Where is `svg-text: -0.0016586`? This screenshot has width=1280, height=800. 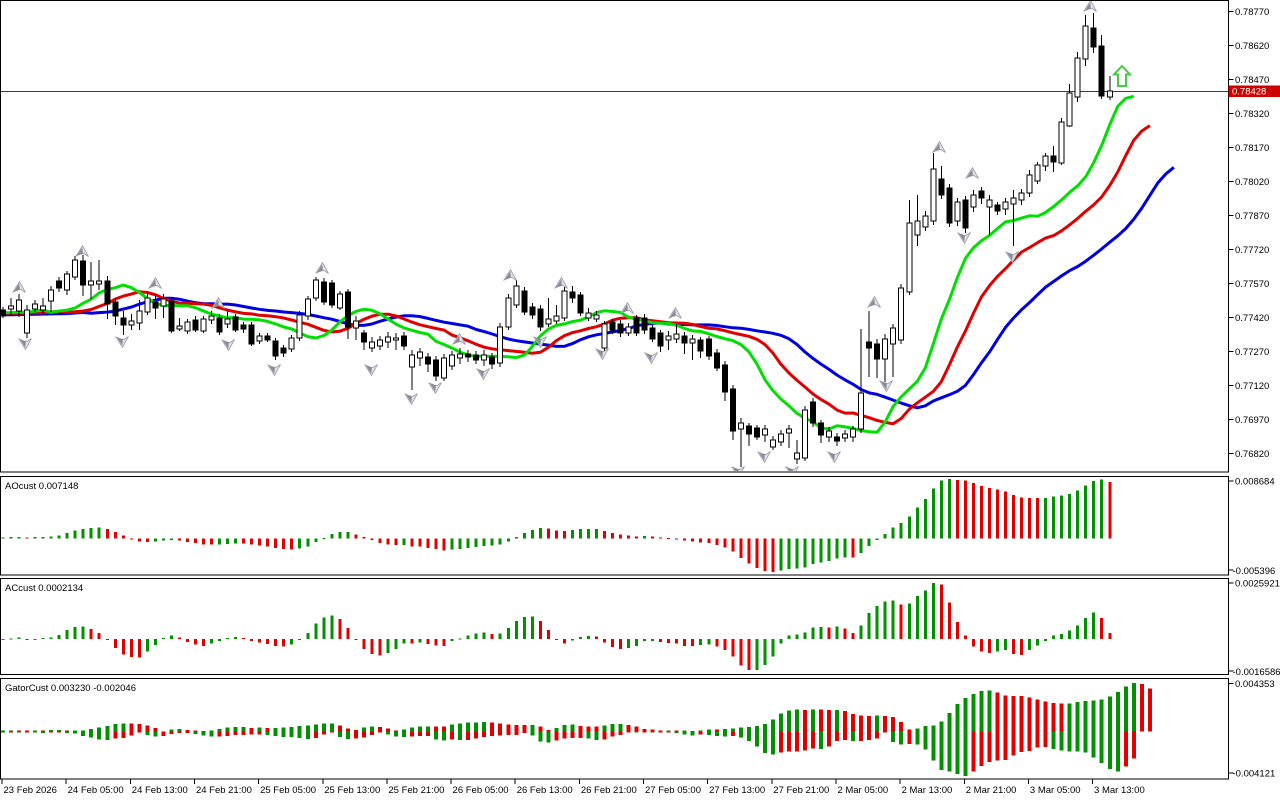 svg-text: -0.0016586 is located at coordinates (1256, 672).